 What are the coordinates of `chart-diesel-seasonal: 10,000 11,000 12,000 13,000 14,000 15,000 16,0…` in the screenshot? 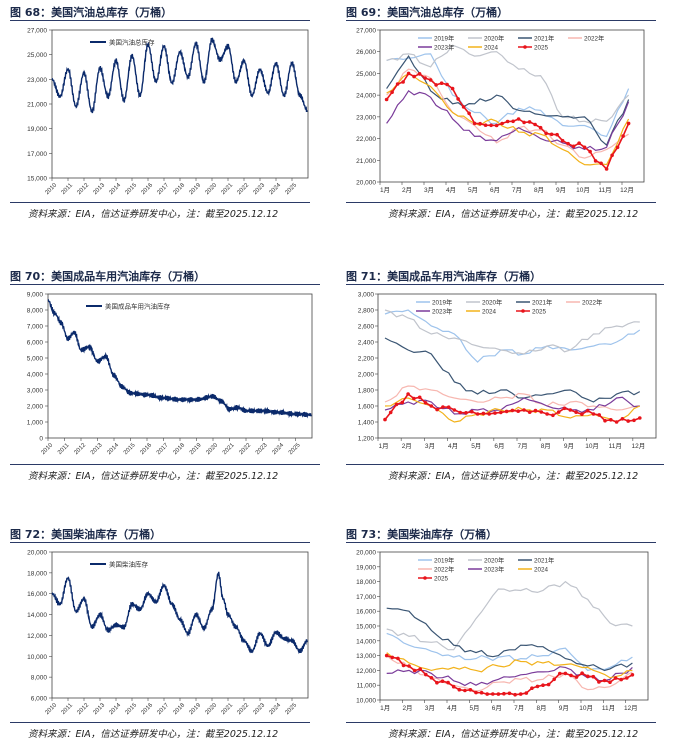 It's located at (502, 631).